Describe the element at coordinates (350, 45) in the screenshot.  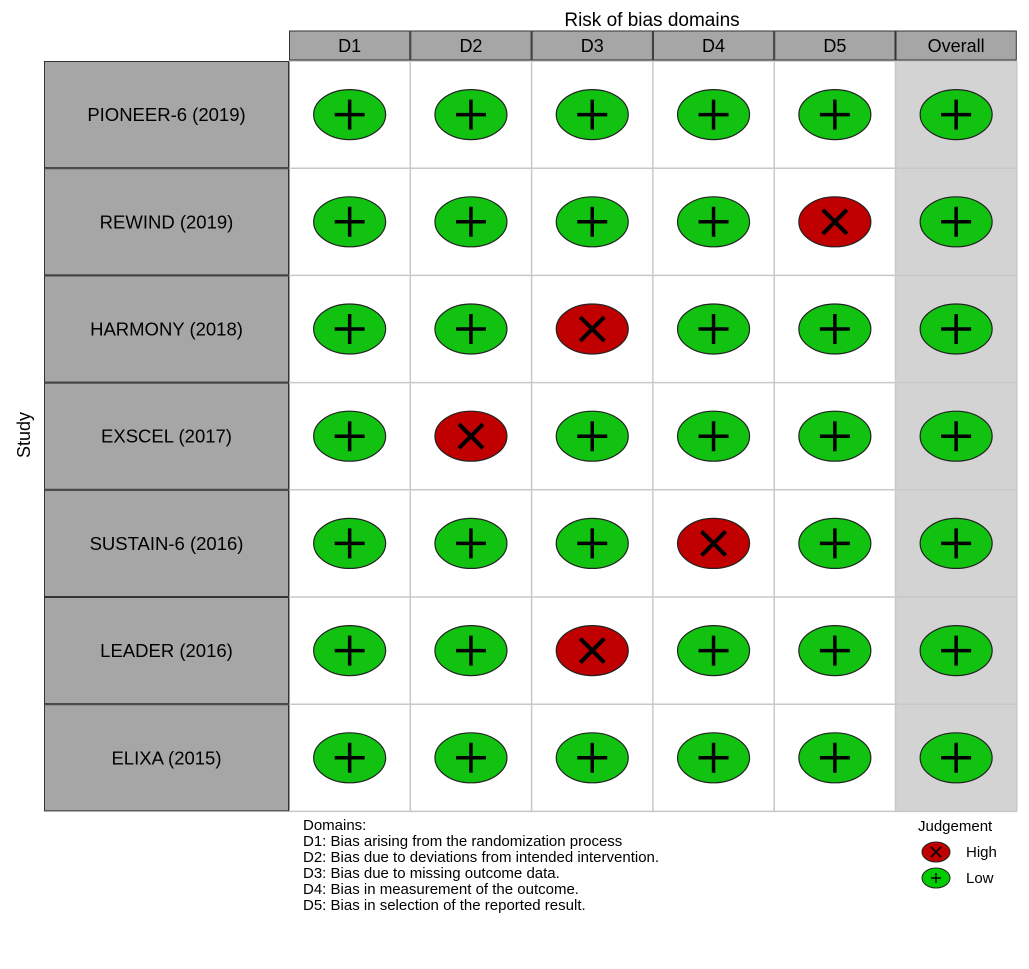
I see `header-cell-d1` at that location.